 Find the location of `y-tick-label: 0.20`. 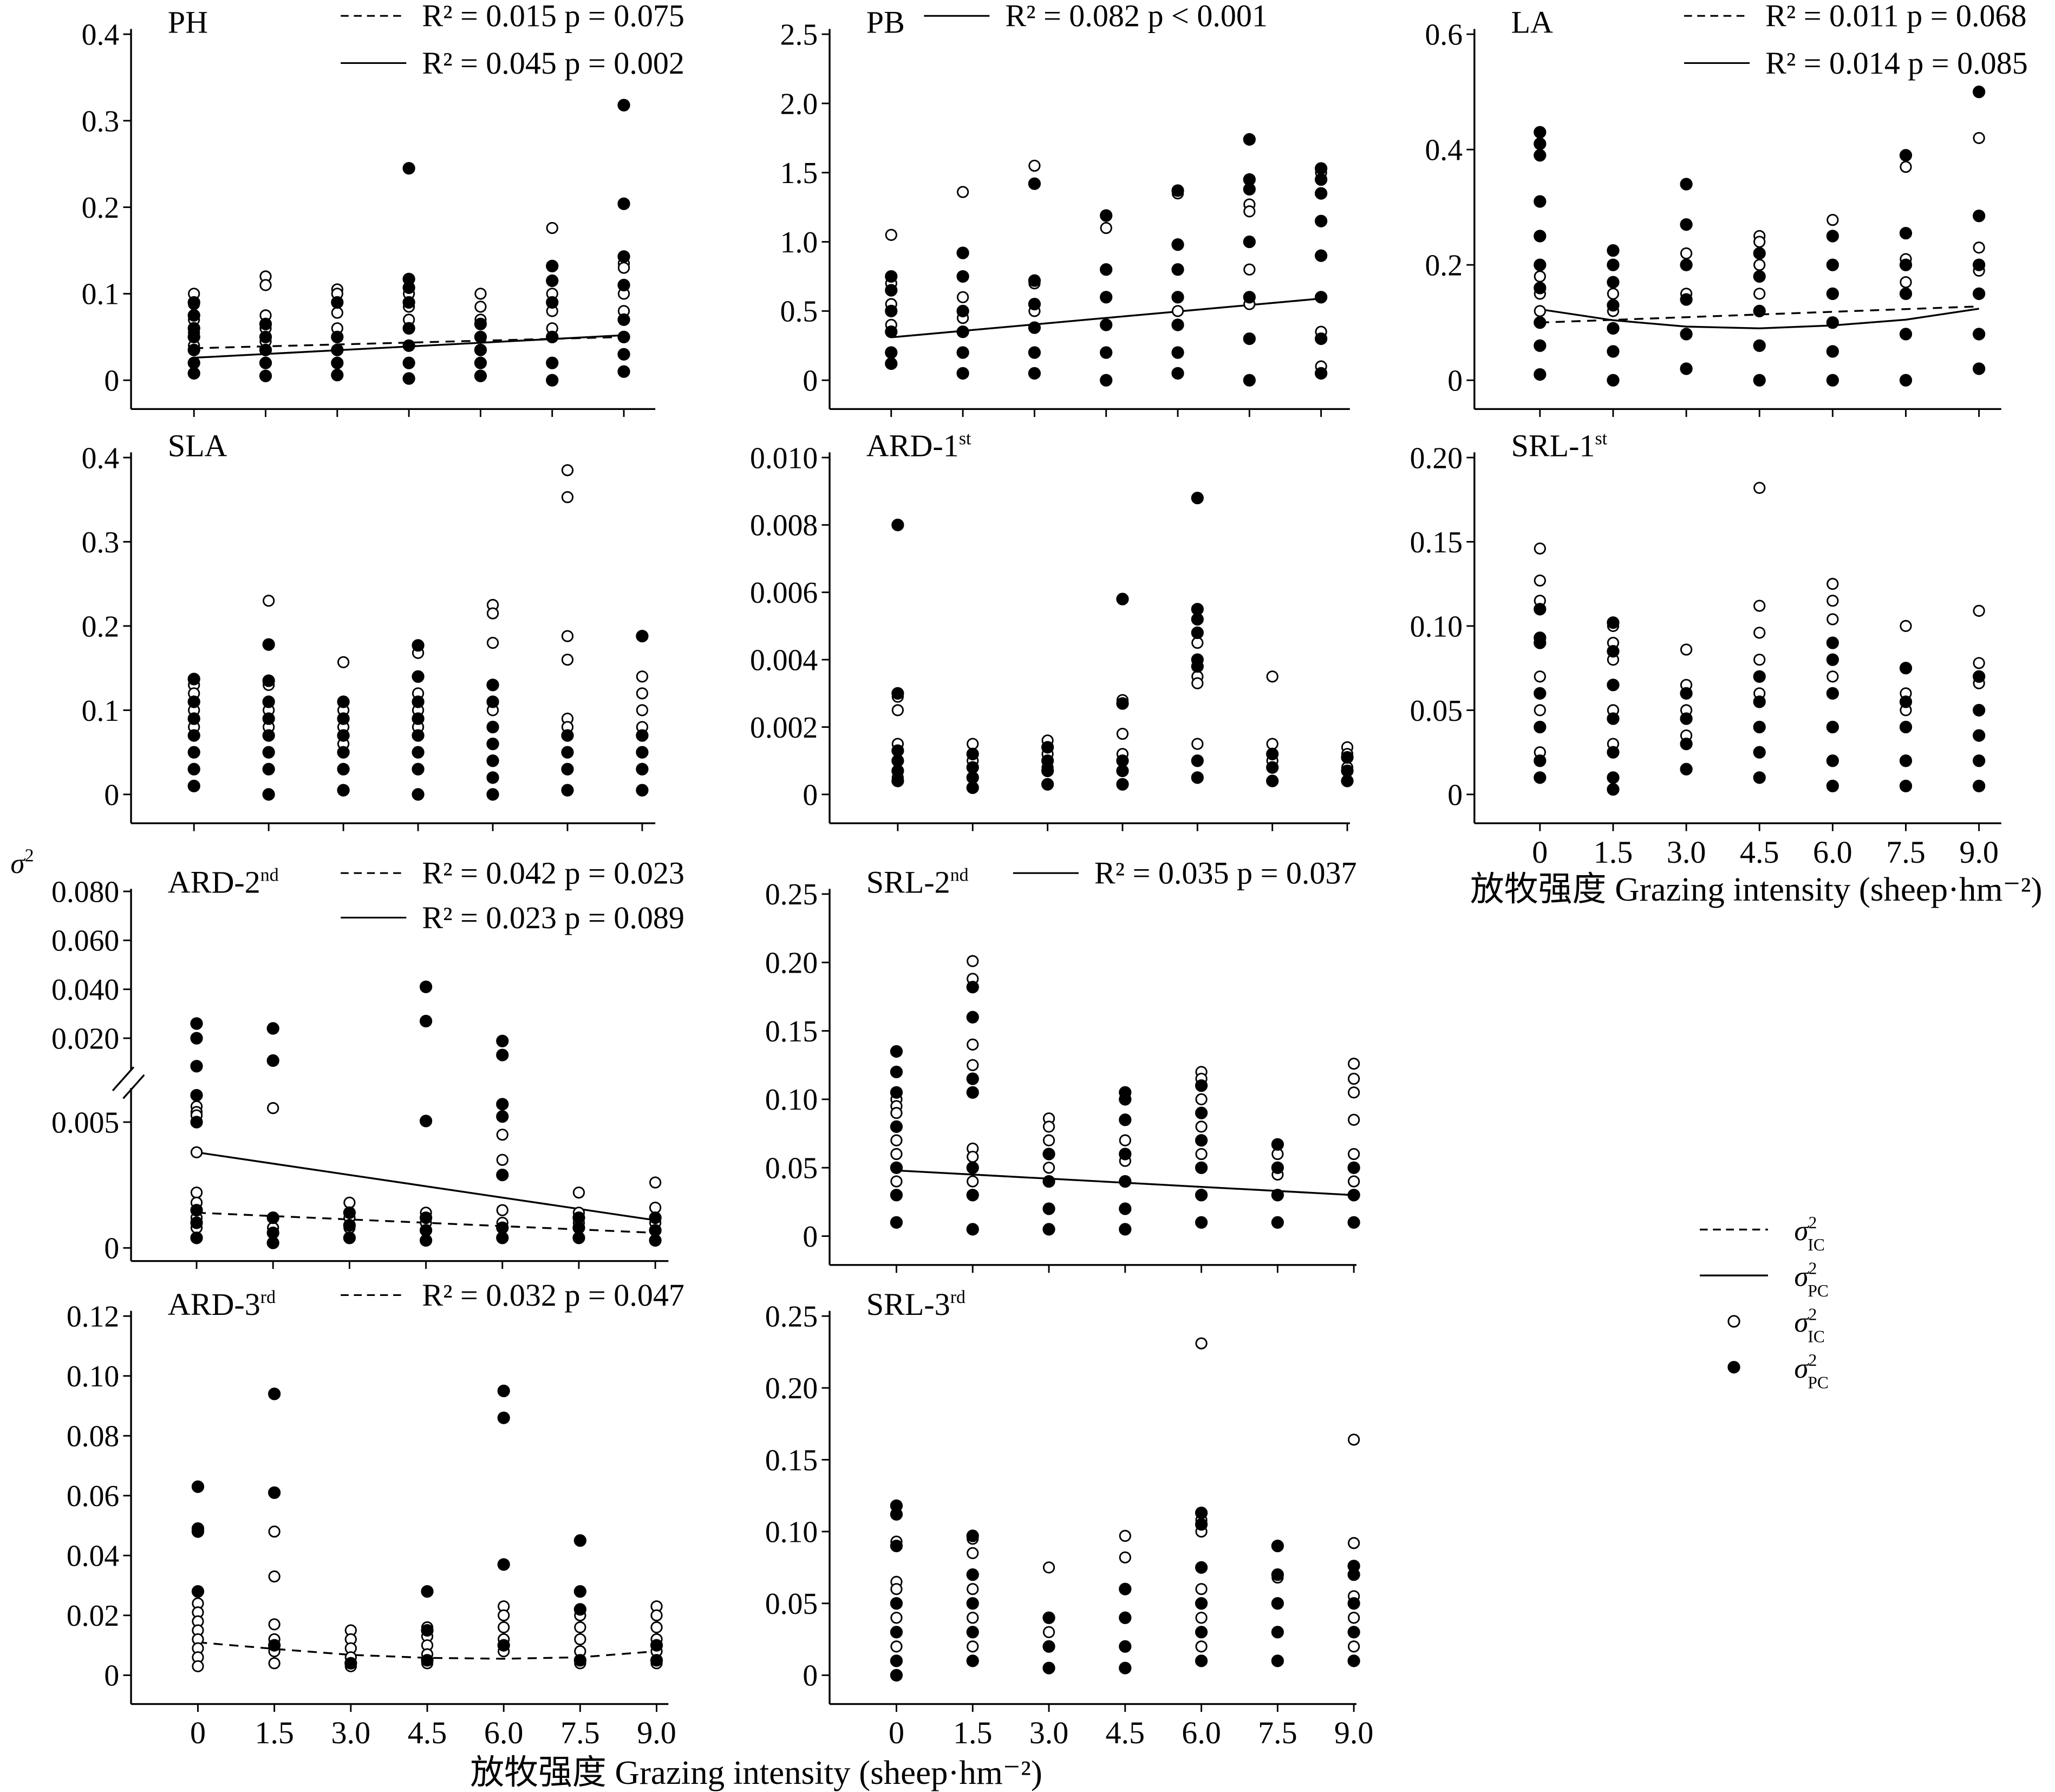

y-tick-label: 0.20 is located at coordinates (1436, 458).